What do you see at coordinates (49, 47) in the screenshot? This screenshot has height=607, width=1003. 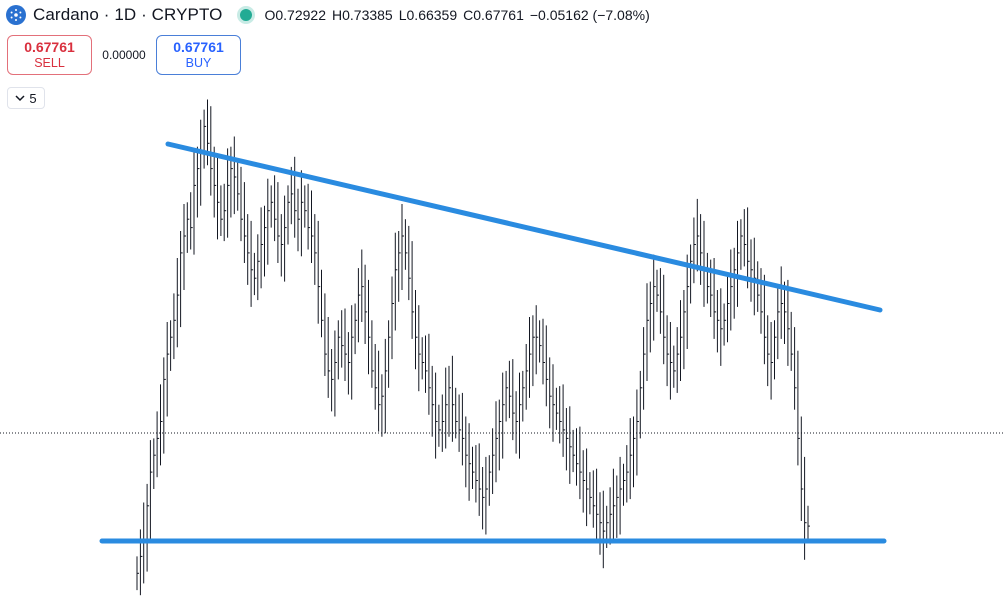 I see `sell-price: 0.67761` at bounding box center [49, 47].